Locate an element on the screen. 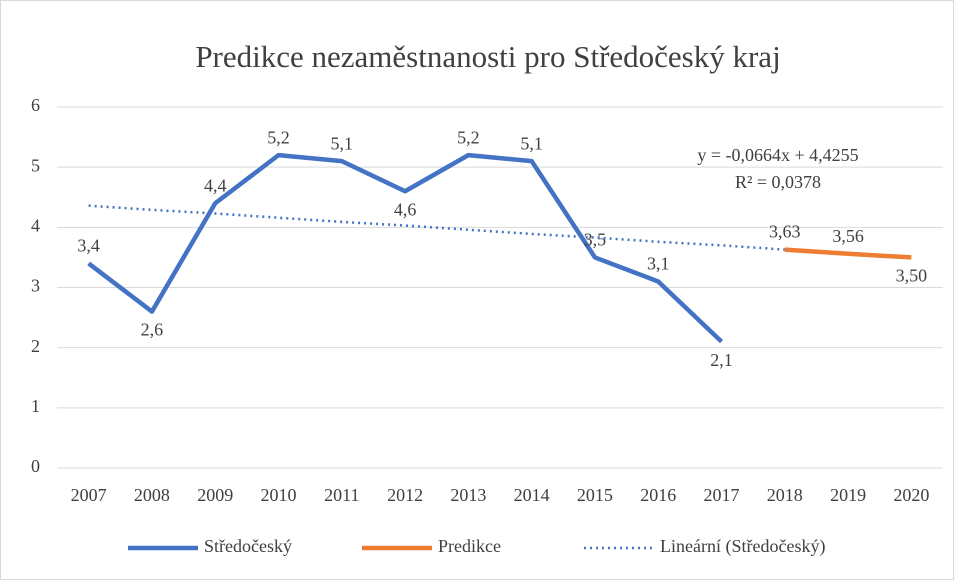  x-tick-label: 2014 is located at coordinates (532, 495).